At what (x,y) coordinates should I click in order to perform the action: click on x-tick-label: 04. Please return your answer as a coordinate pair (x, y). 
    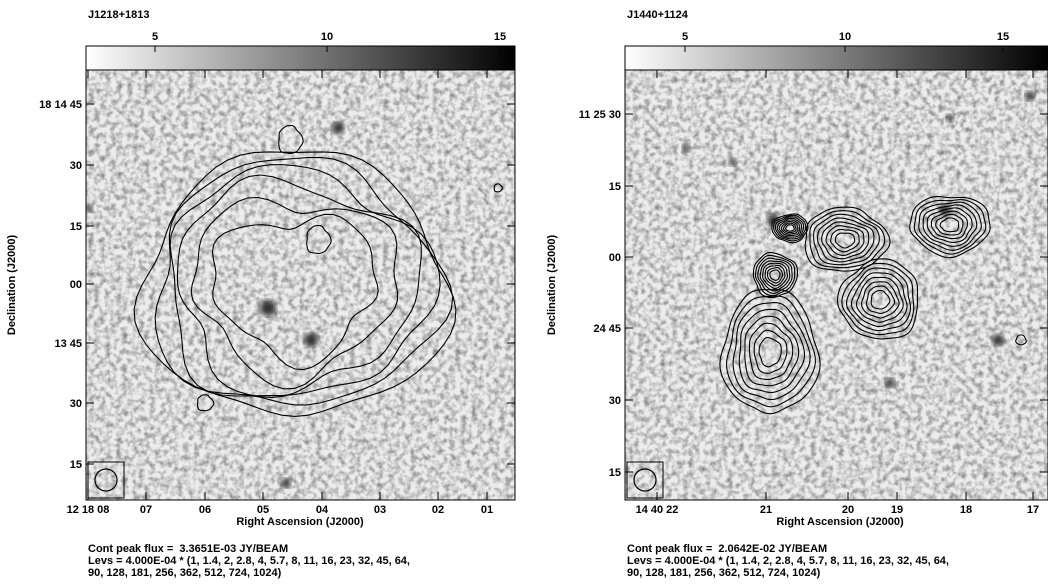
    Looking at the image, I should click on (322, 510).